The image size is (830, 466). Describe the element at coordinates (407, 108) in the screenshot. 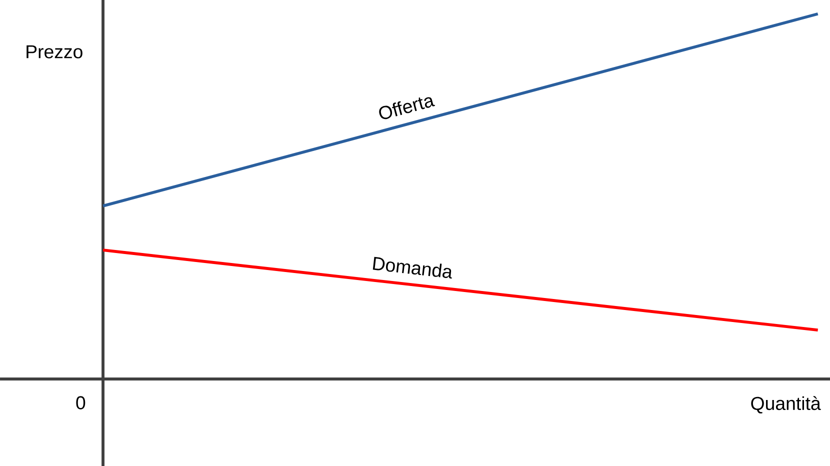

I see `text: Offerta` at that location.